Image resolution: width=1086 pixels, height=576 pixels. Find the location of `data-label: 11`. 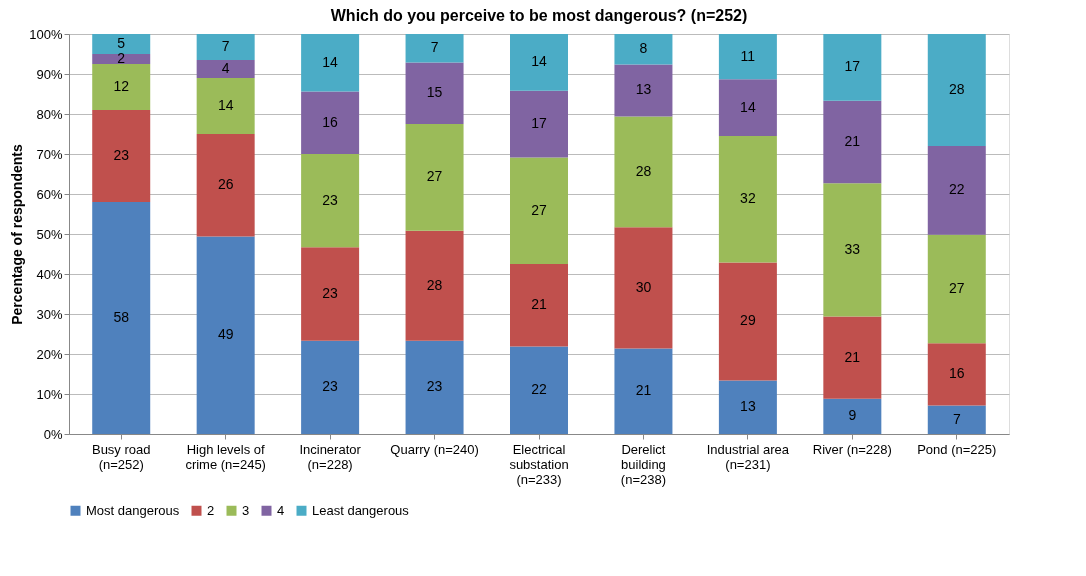

data-label: 11 is located at coordinates (748, 55).